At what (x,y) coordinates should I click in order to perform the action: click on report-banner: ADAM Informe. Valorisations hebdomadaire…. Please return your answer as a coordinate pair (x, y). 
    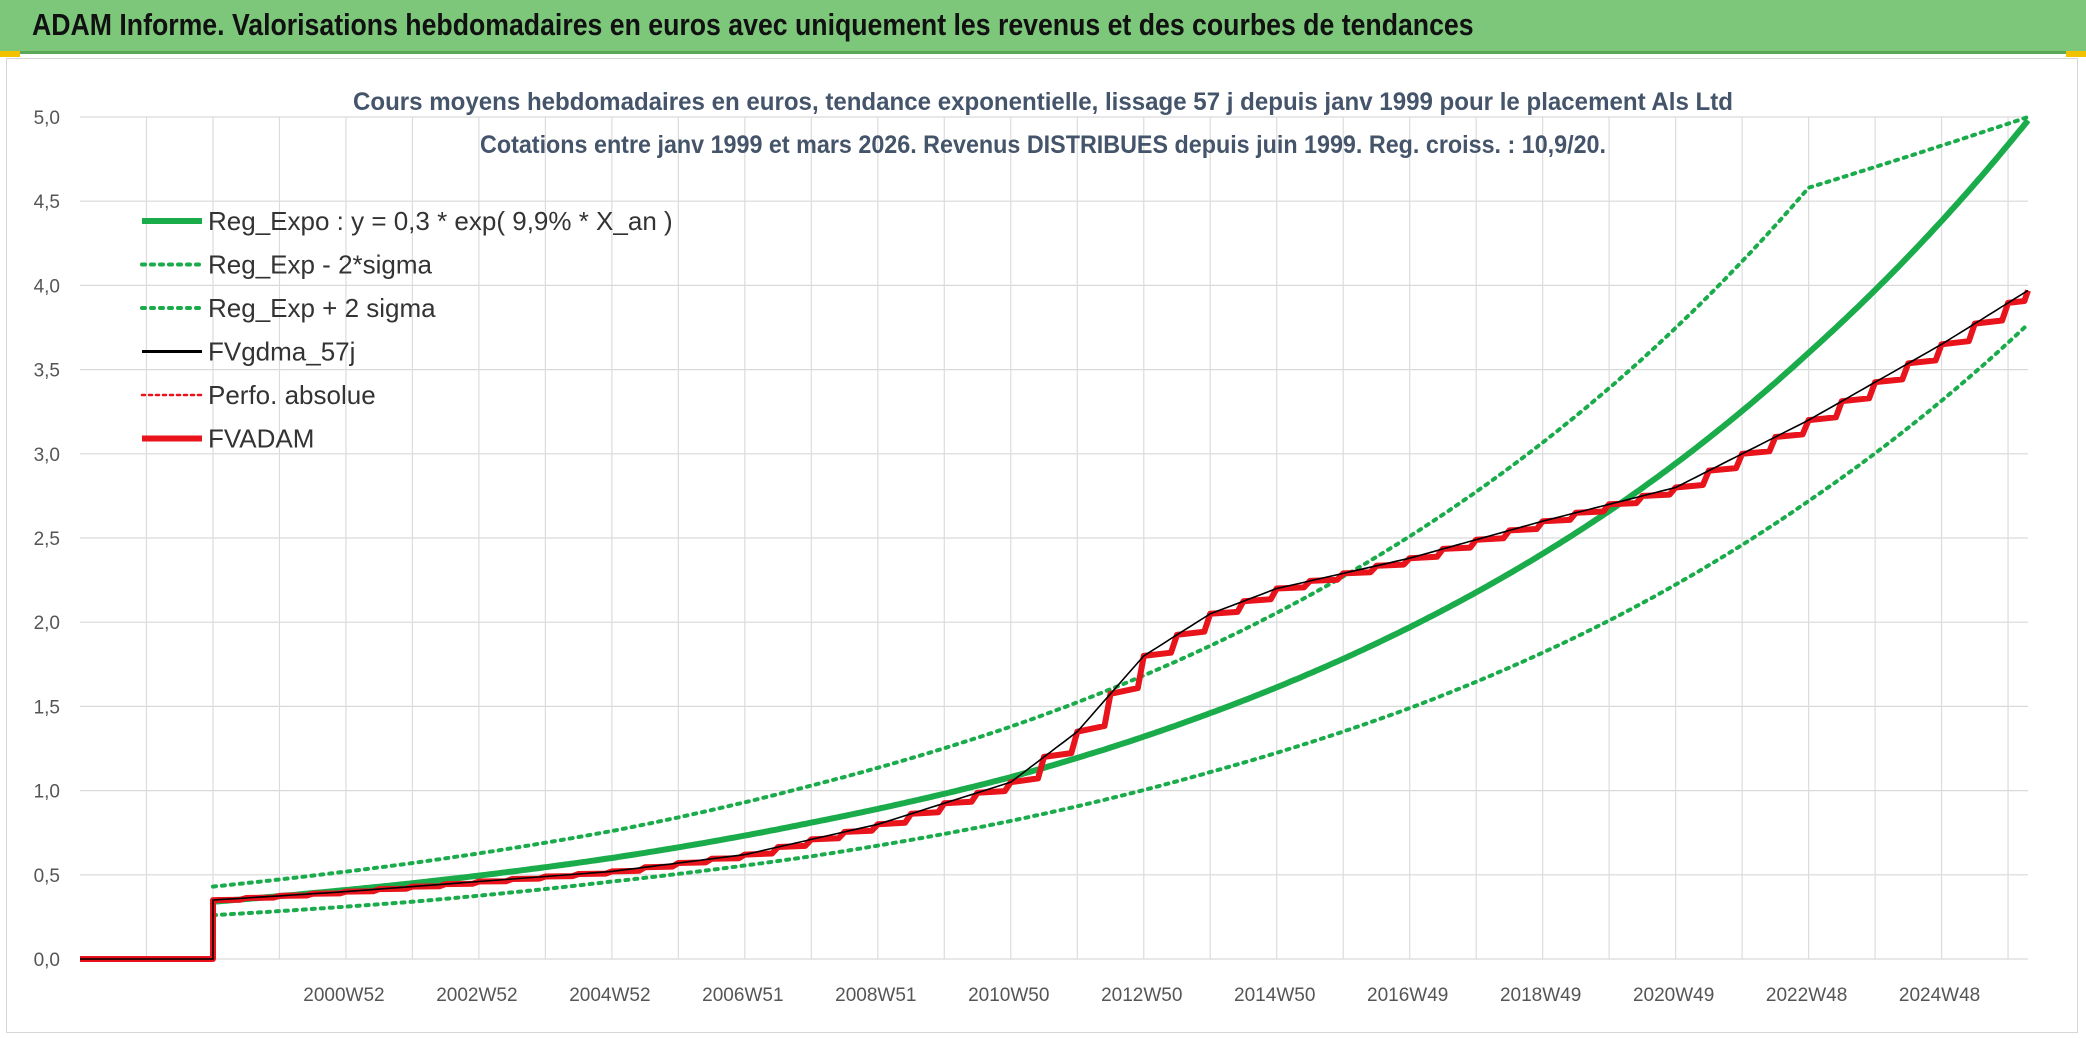
    Looking at the image, I should click on (1043, 27).